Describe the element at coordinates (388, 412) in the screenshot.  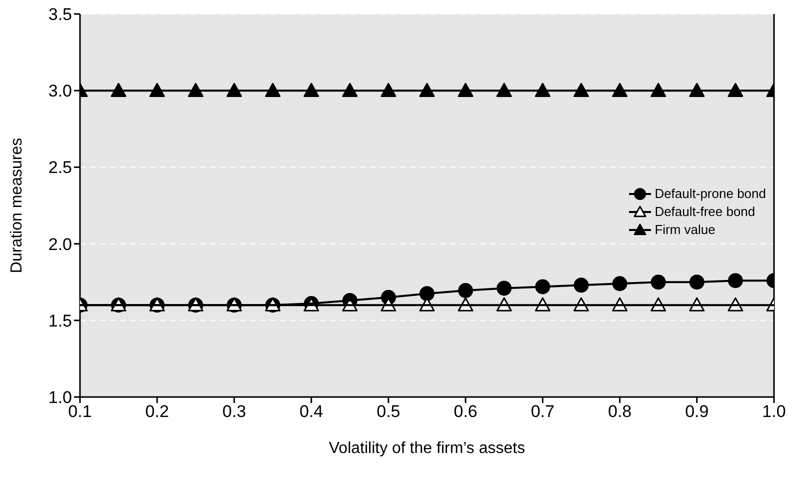
I see `x-tick-label: 0.5` at that location.